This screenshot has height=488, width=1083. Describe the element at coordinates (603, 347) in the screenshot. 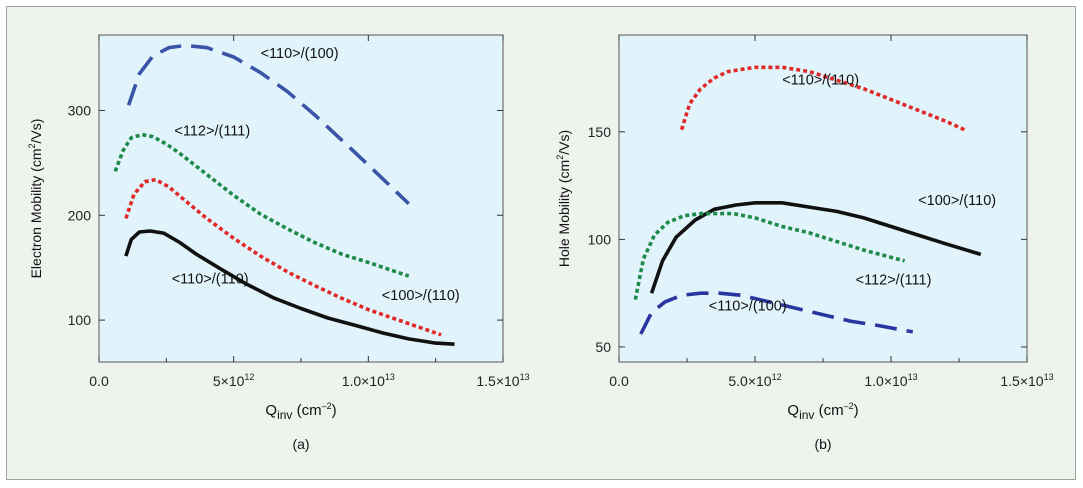

I see `y-tick-label: 50` at that location.